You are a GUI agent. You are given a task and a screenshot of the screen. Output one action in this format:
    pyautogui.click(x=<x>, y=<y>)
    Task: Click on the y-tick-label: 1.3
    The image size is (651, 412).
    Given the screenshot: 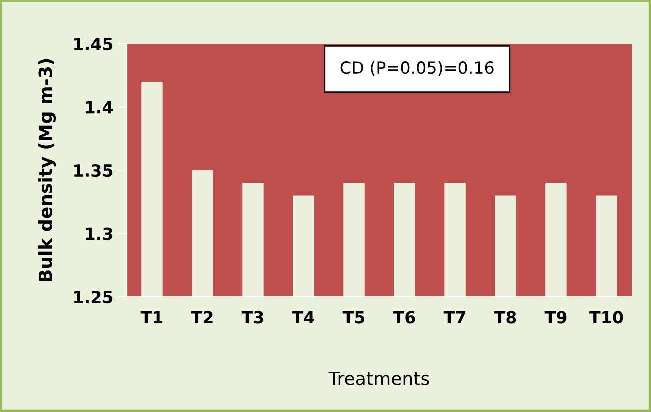 What is the action you would take?
    pyautogui.click(x=99, y=234)
    